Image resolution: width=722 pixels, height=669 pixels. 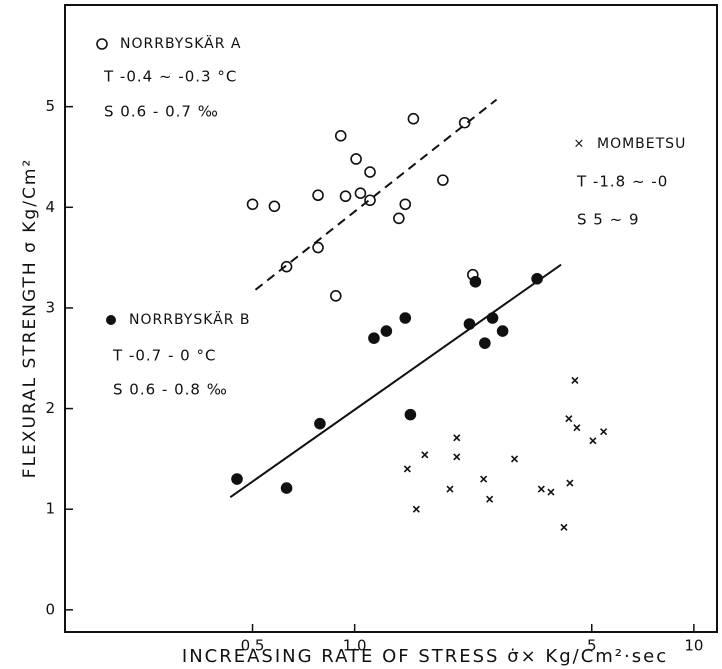 I want to click on legend-label: NORRBYSKÄR A, so click(x=181, y=43).